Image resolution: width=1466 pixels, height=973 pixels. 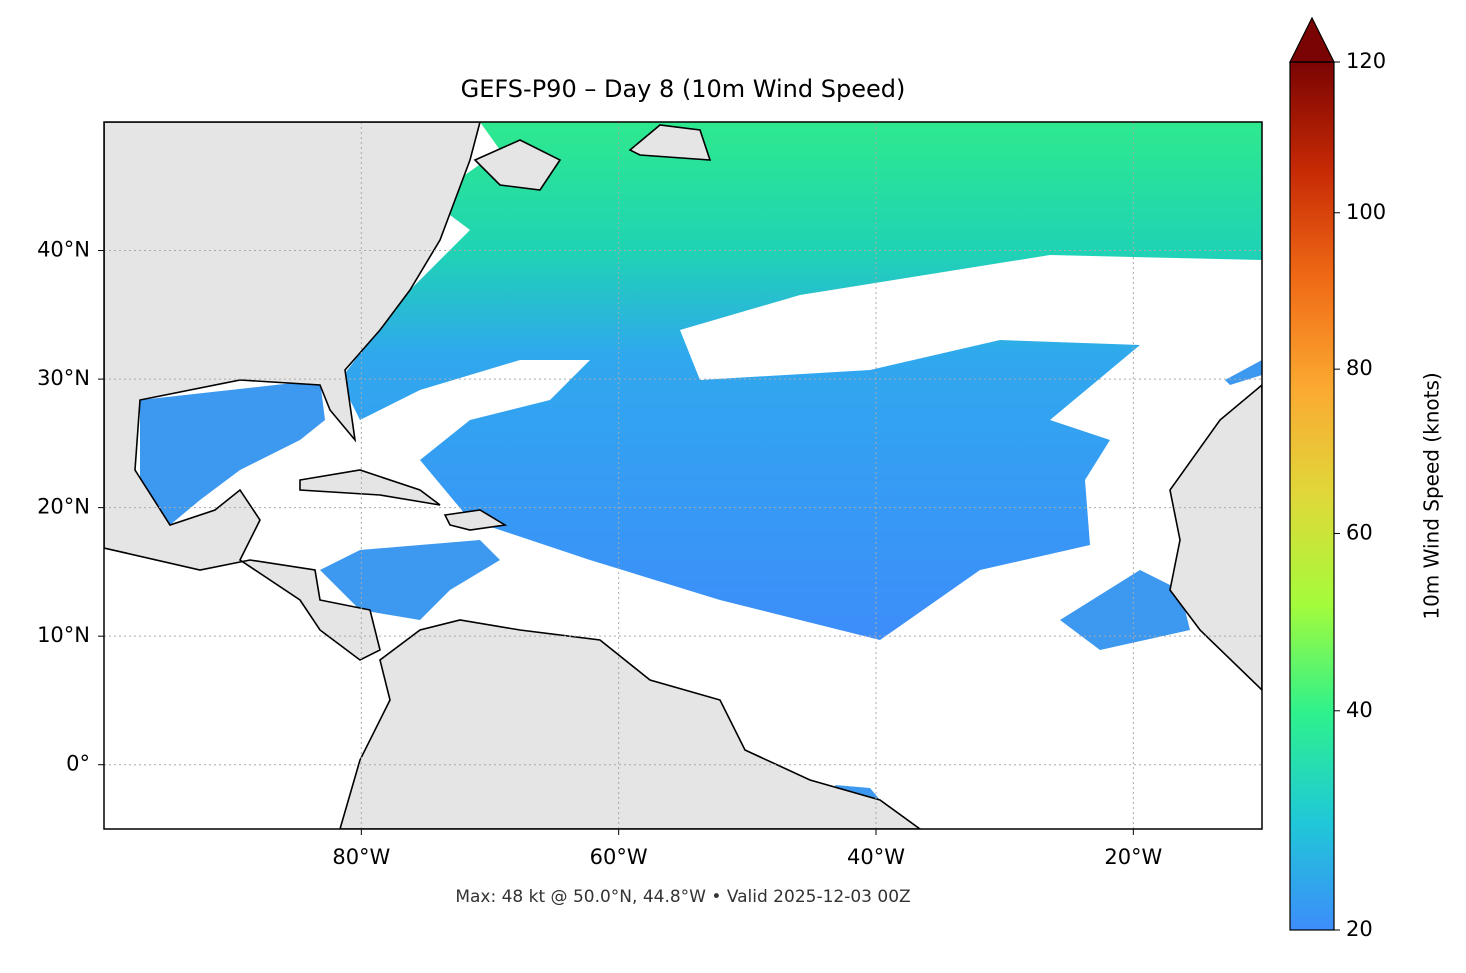 I want to click on colorbar-tick-label: 60, so click(x=1359, y=532).